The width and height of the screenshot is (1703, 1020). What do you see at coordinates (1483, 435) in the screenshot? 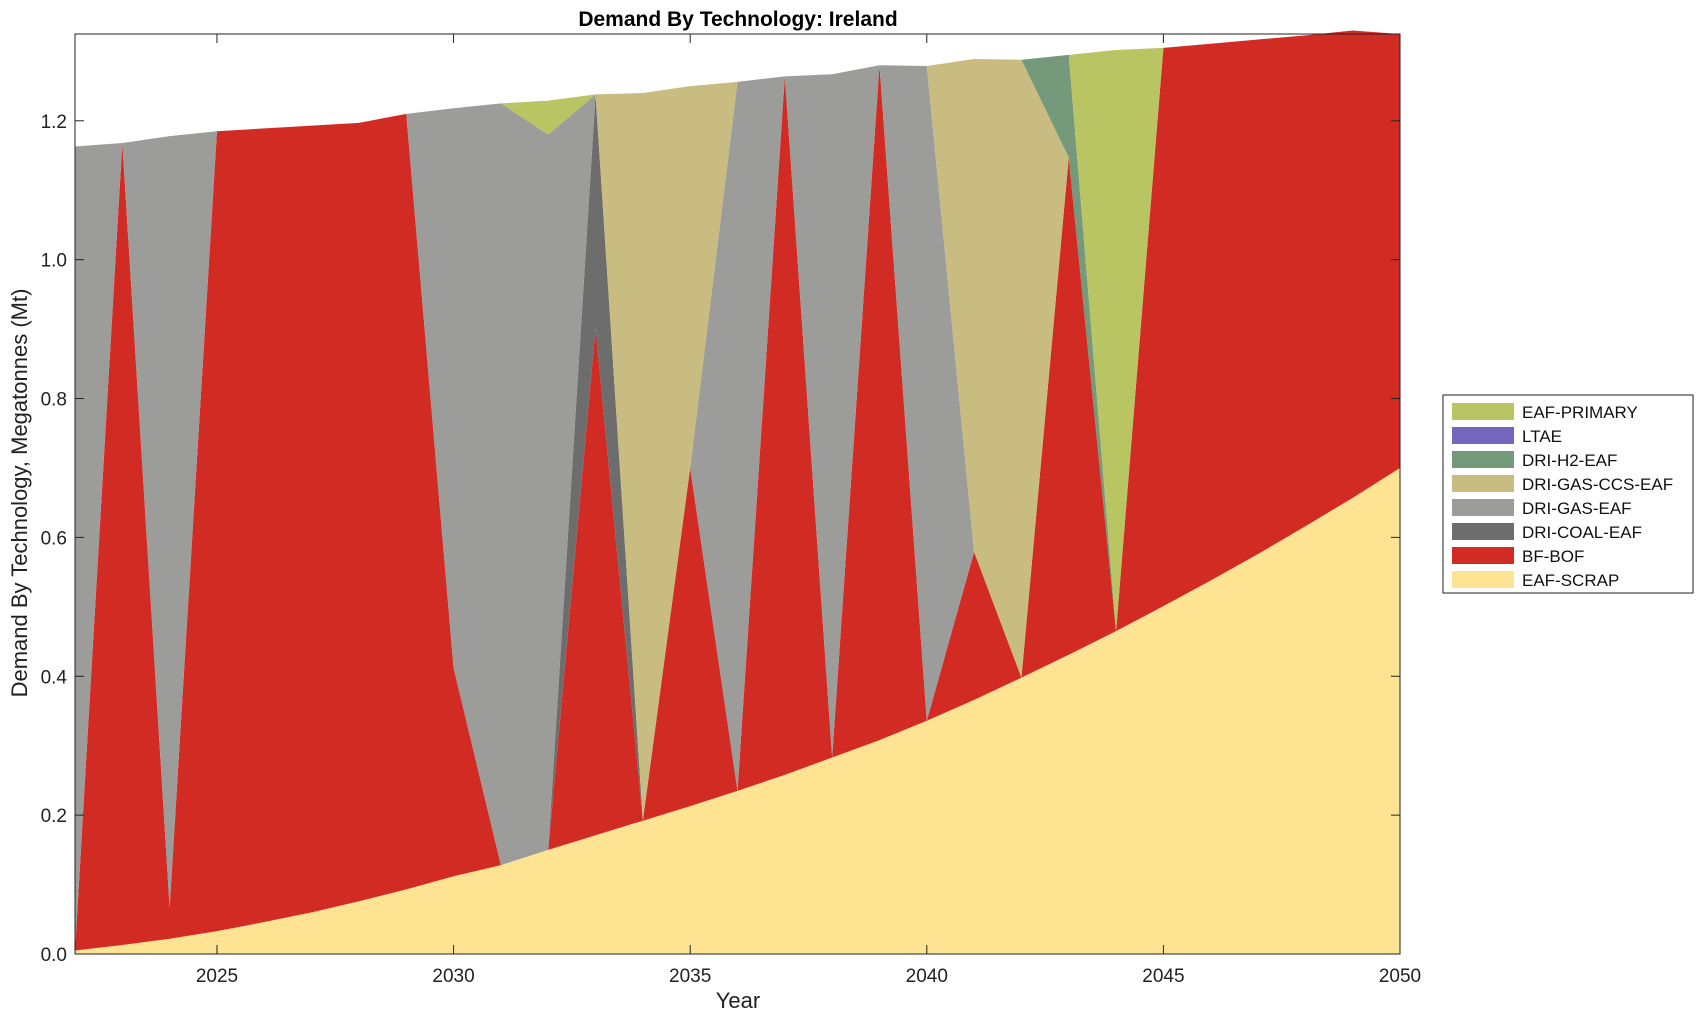
I see `legend-swatch-ltae` at bounding box center [1483, 435].